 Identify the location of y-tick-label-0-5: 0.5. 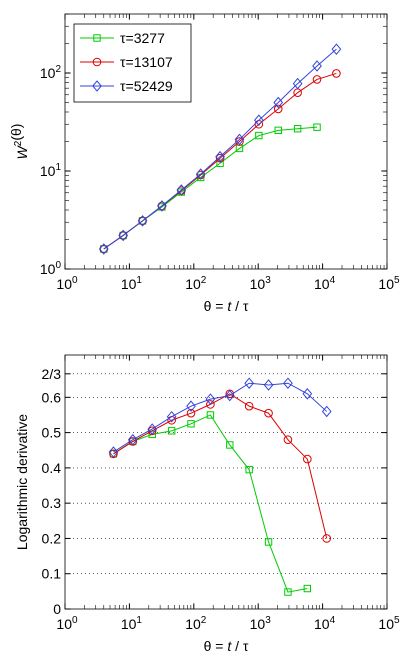
(52, 433).